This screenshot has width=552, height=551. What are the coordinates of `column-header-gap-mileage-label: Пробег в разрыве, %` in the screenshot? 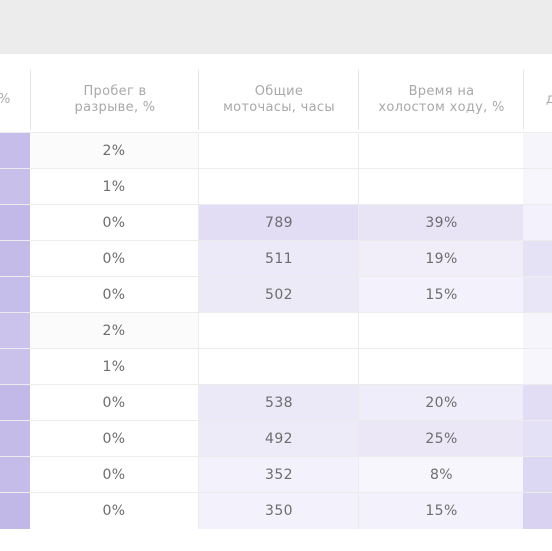 It's located at (115, 99).